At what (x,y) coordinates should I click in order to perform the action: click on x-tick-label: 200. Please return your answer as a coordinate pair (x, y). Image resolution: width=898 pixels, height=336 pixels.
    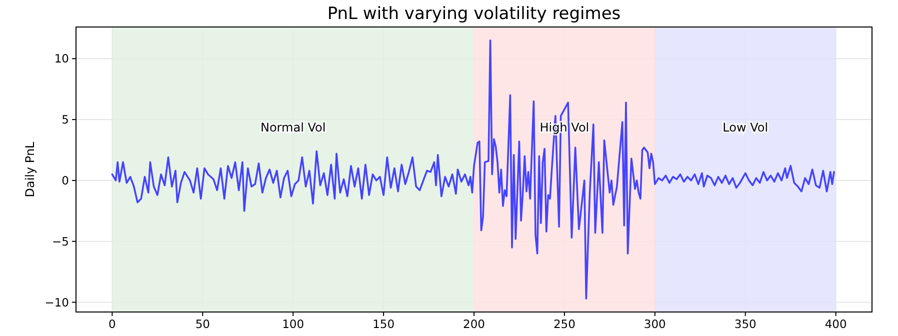
    Looking at the image, I should click on (474, 324).